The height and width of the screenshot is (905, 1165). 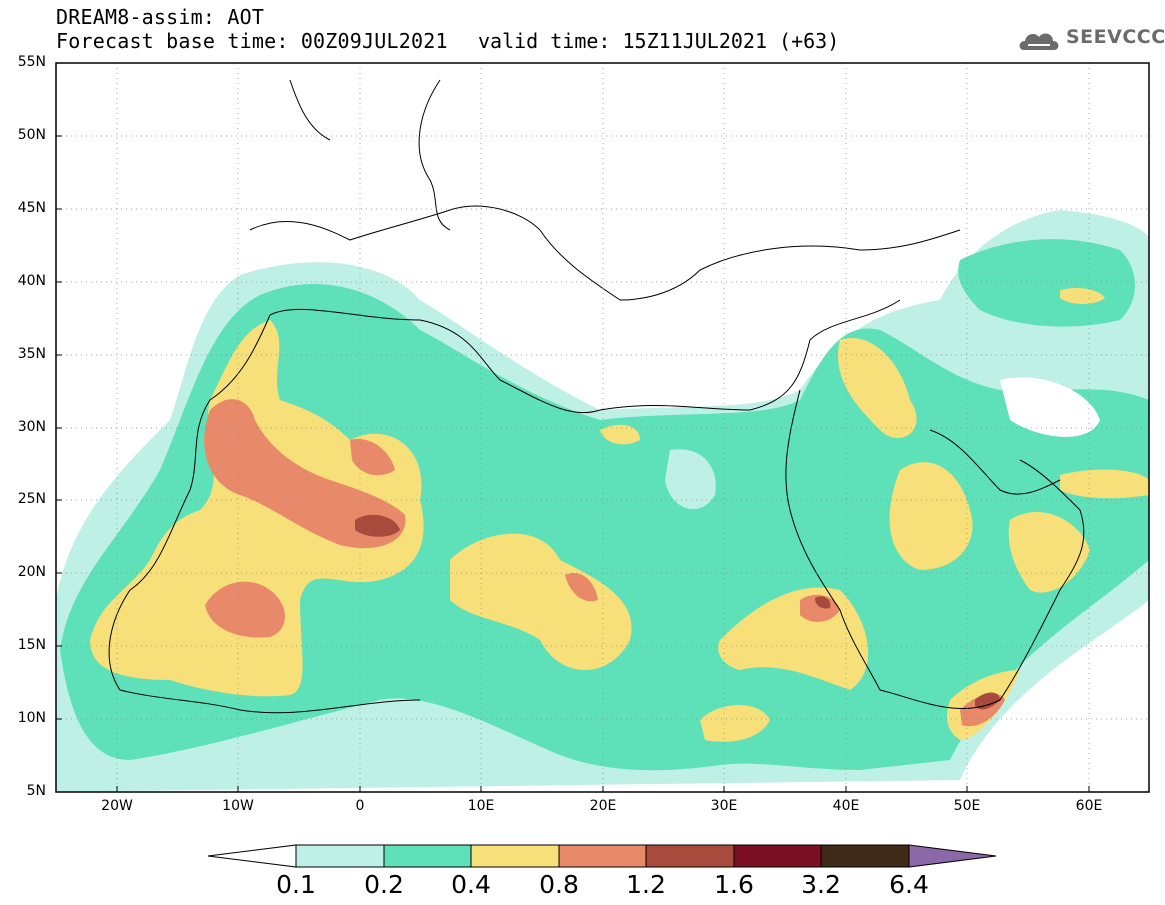 What do you see at coordinates (296, 884) in the screenshot?
I see `colorbar-label: 0.1` at bounding box center [296, 884].